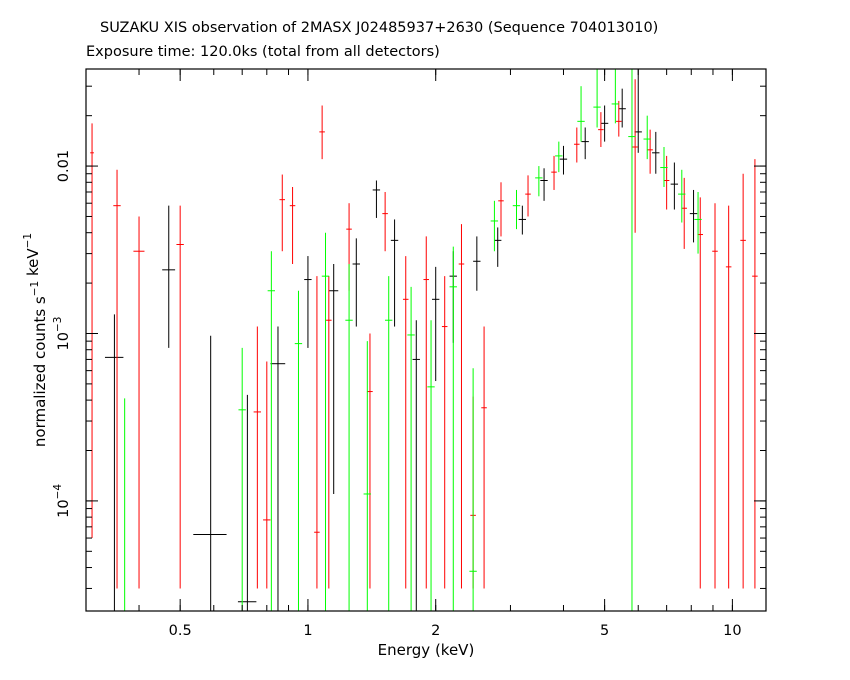 The image size is (850, 680). I want to click on y-tick-label: 10−4, so click(62, 501).